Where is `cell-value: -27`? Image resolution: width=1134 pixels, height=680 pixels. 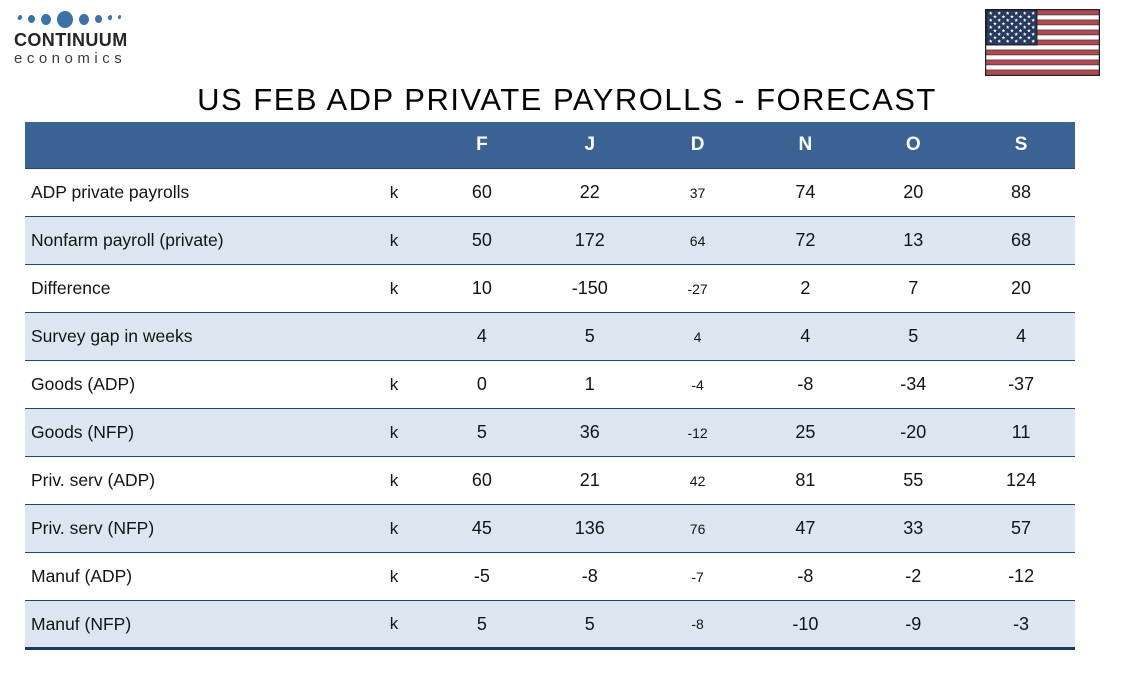 cell-value: -27 is located at coordinates (697, 288).